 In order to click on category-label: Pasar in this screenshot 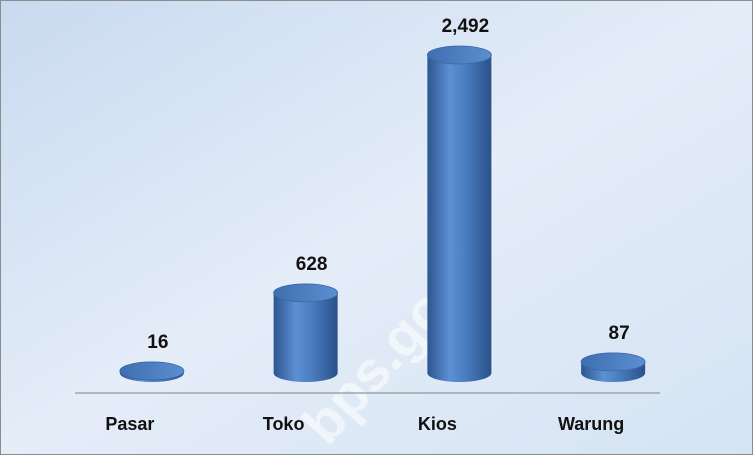, I will do `click(129, 424)`.